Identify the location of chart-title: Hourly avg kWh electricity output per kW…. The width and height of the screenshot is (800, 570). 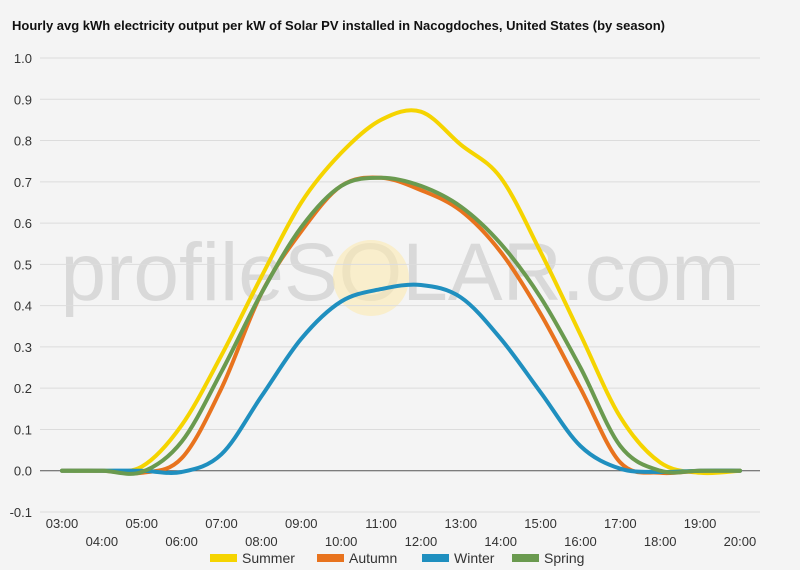
(339, 25).